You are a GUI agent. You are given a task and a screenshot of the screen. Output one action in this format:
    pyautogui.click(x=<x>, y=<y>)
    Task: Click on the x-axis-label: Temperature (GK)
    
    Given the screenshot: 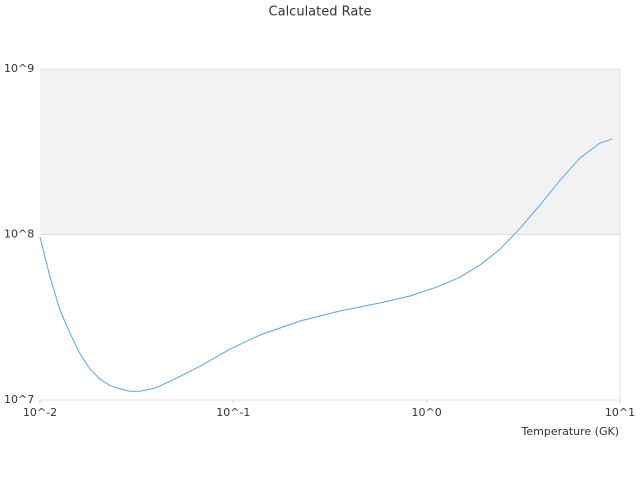 What is the action you would take?
    pyautogui.click(x=570, y=431)
    